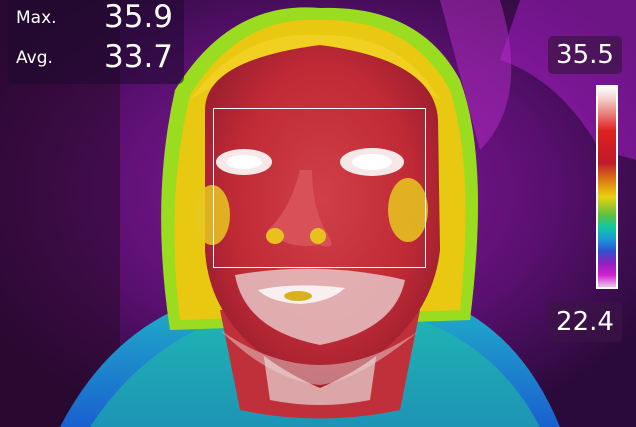 This screenshot has width=636, height=427. Describe the element at coordinates (585, 322) in the screenshot. I see `scale-min-value: 22.4` at that location.